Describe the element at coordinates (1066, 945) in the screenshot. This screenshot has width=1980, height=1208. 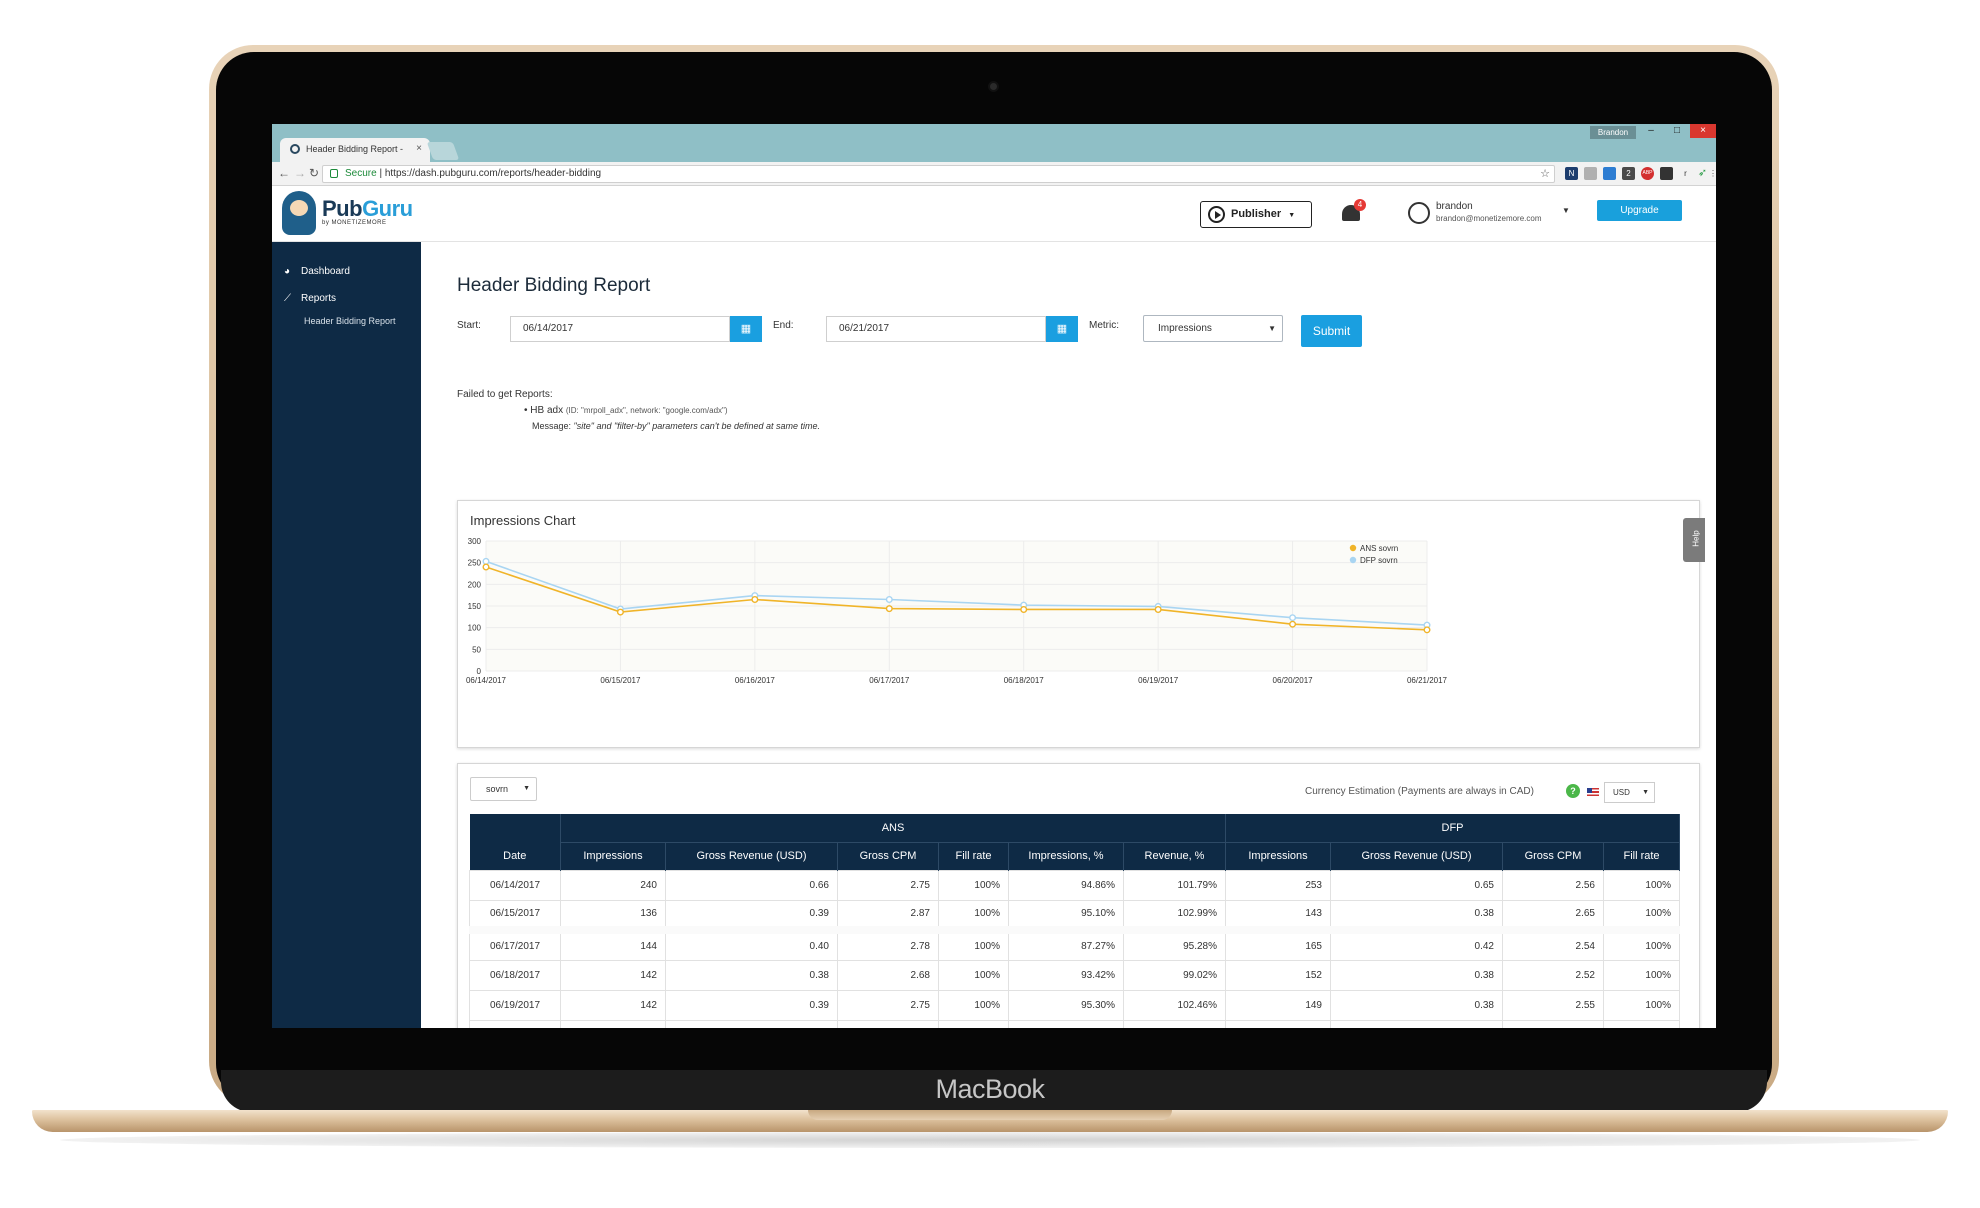
I see `table-cell: 87.27%` at that location.